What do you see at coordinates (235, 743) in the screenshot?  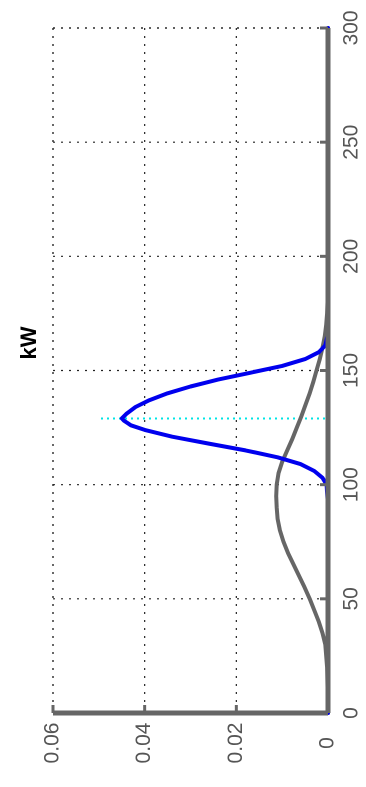 I see `y-tick-label: 0.02` at bounding box center [235, 743].